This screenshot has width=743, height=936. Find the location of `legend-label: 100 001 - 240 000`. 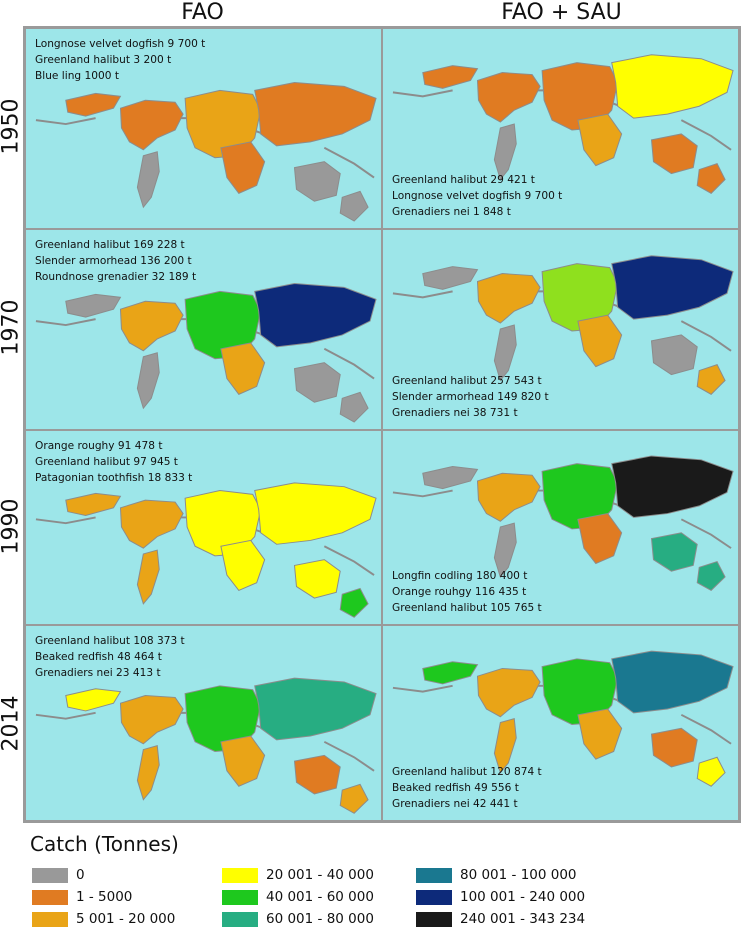

legend-label: 100 001 - 240 000 is located at coordinates (523, 897).